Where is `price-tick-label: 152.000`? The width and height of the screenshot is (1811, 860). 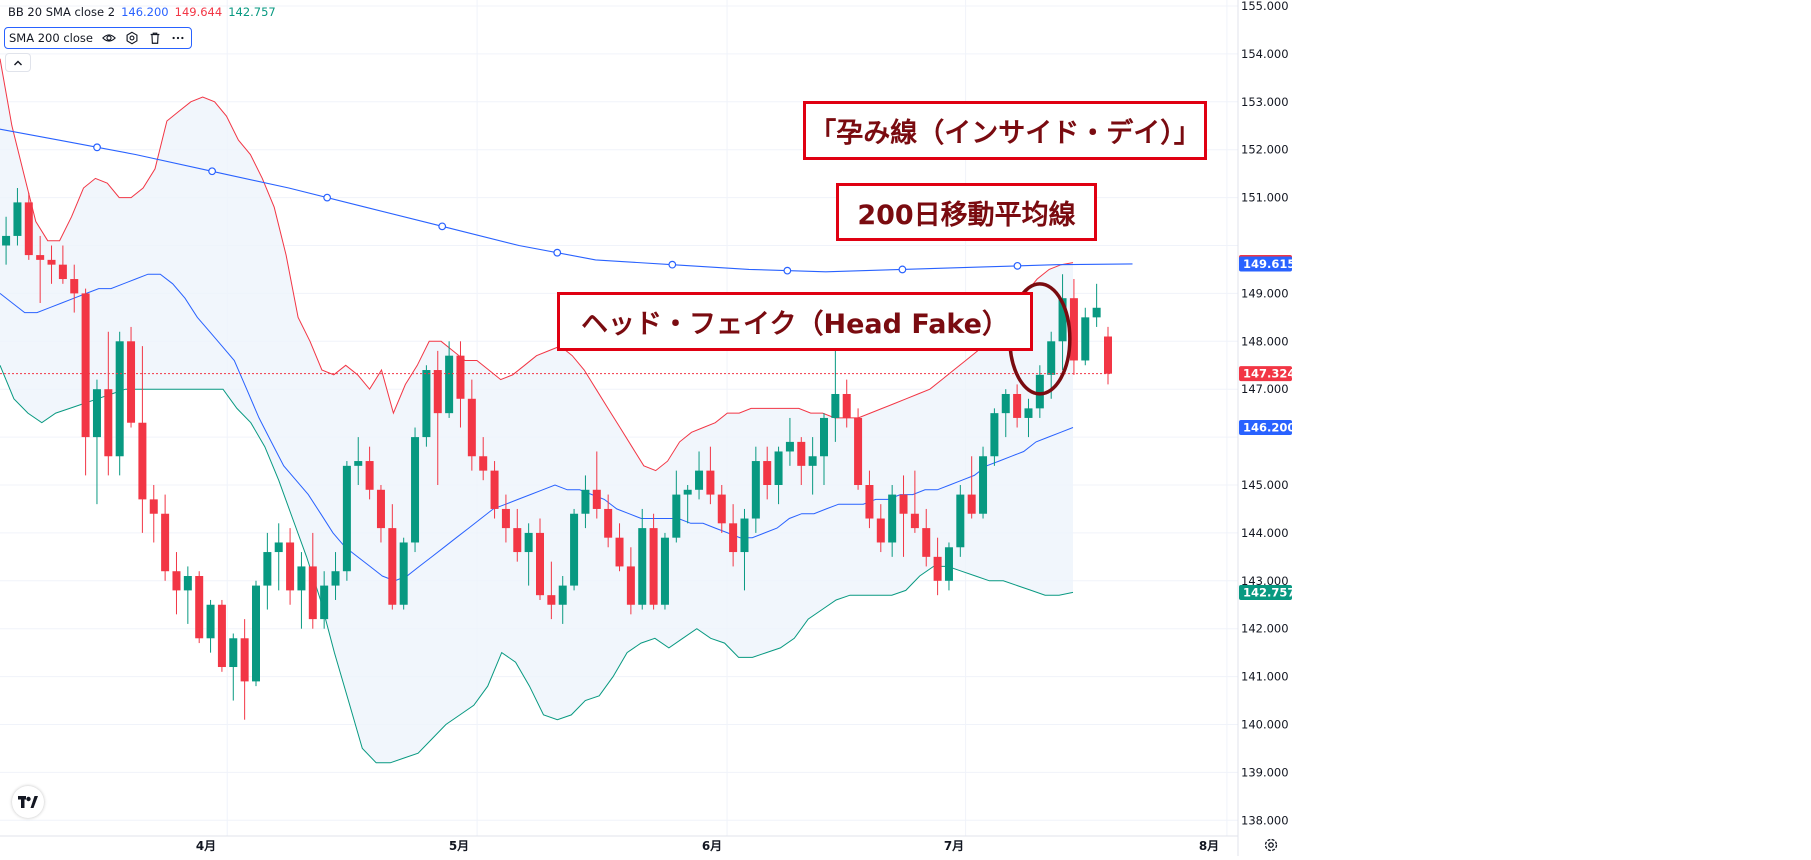
price-tick-label: 152.000 is located at coordinates (1265, 150).